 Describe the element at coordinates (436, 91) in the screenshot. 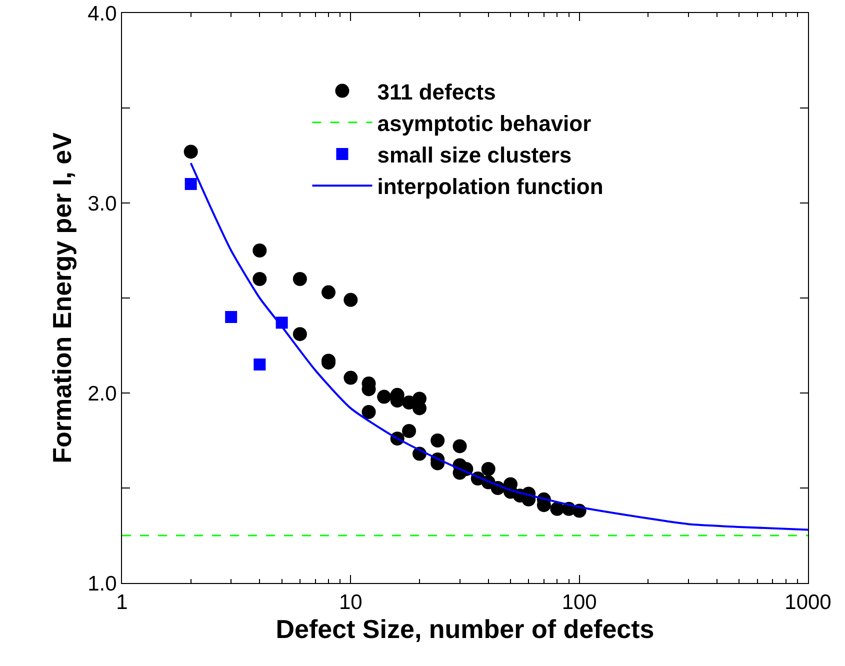

I see `legend-label: 311 defects` at that location.